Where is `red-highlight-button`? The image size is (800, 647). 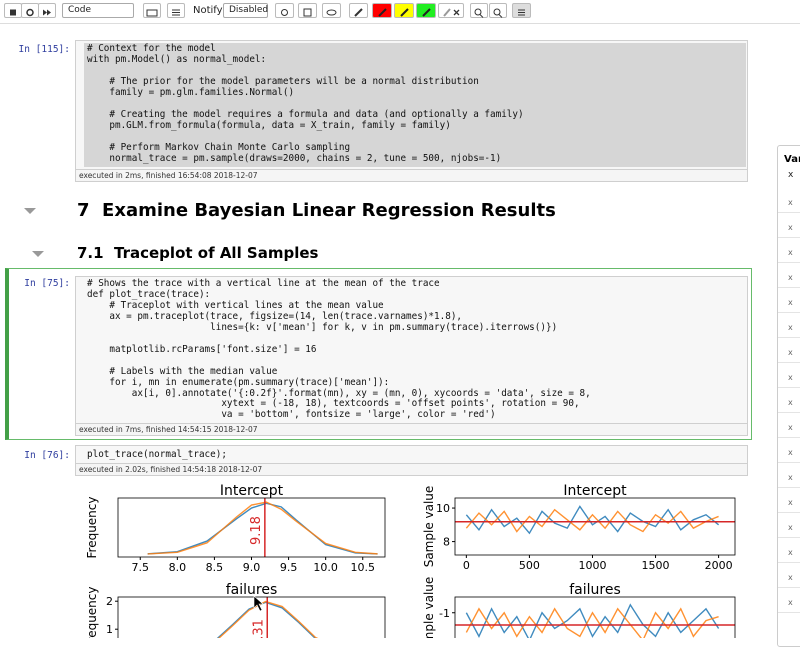 red-highlight-button is located at coordinates (382, 10).